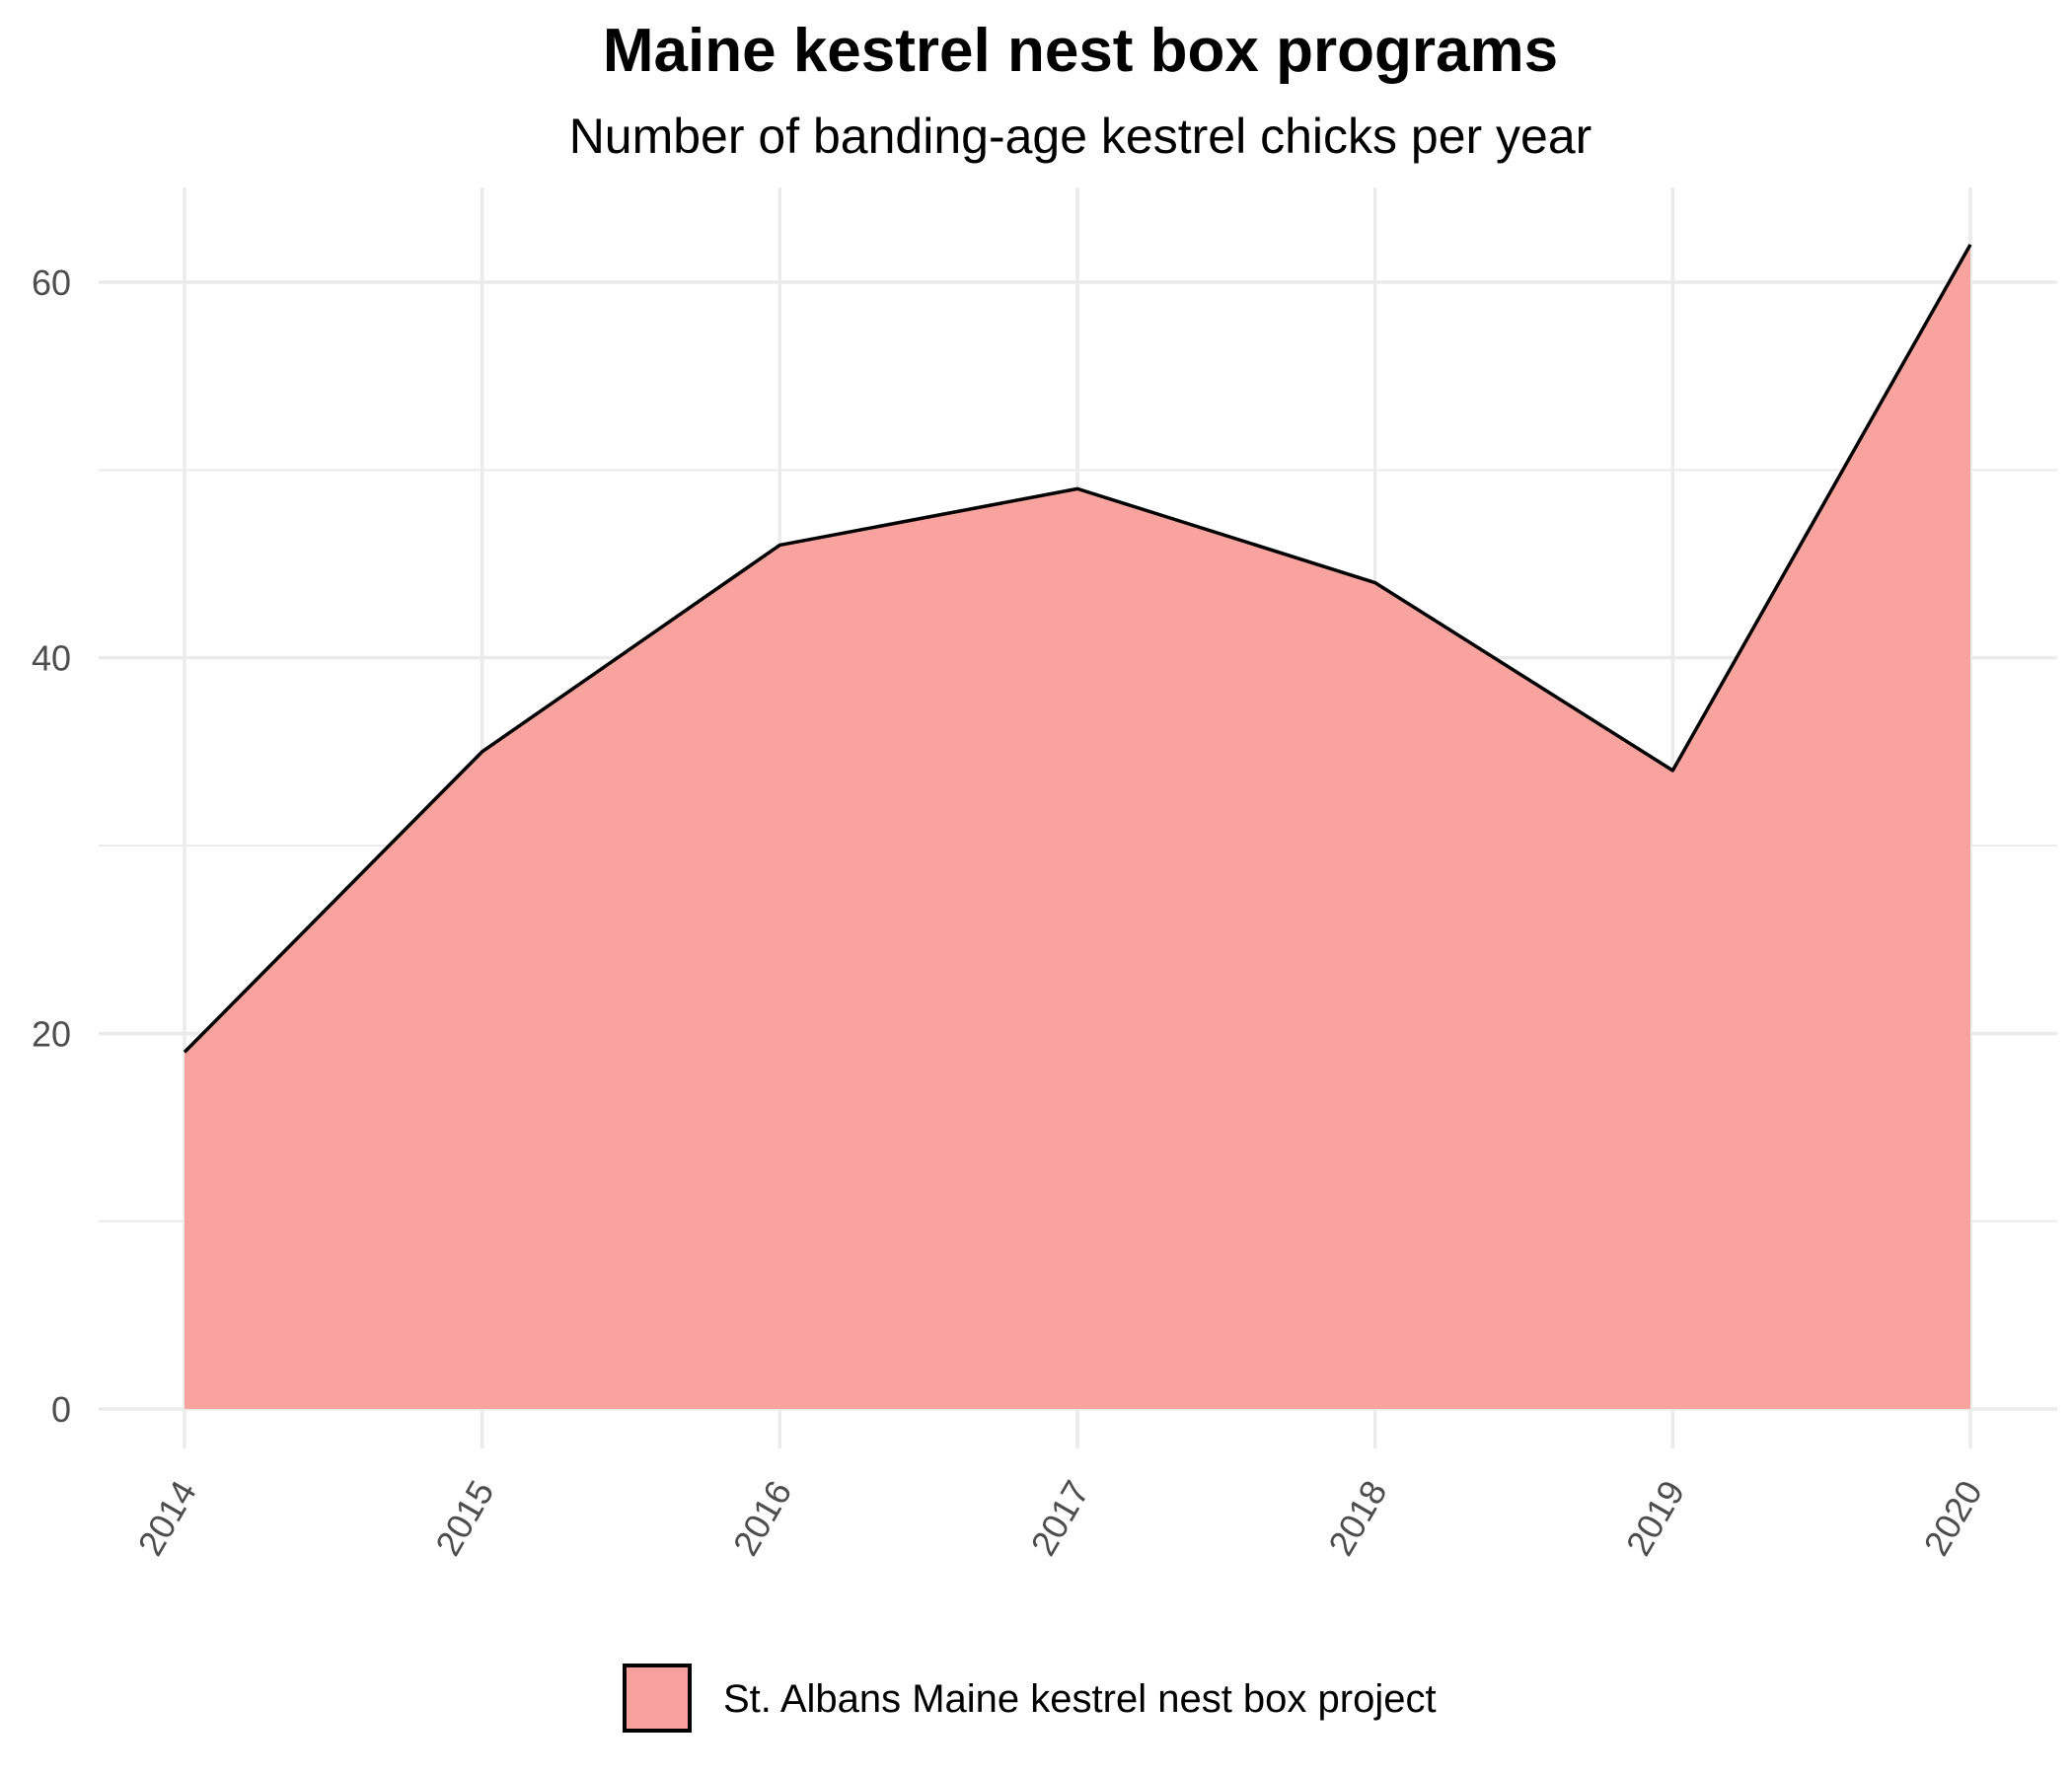 This screenshot has width=2072, height=1776. Describe the element at coordinates (658, 1699) in the screenshot. I see `legend-key` at that location.